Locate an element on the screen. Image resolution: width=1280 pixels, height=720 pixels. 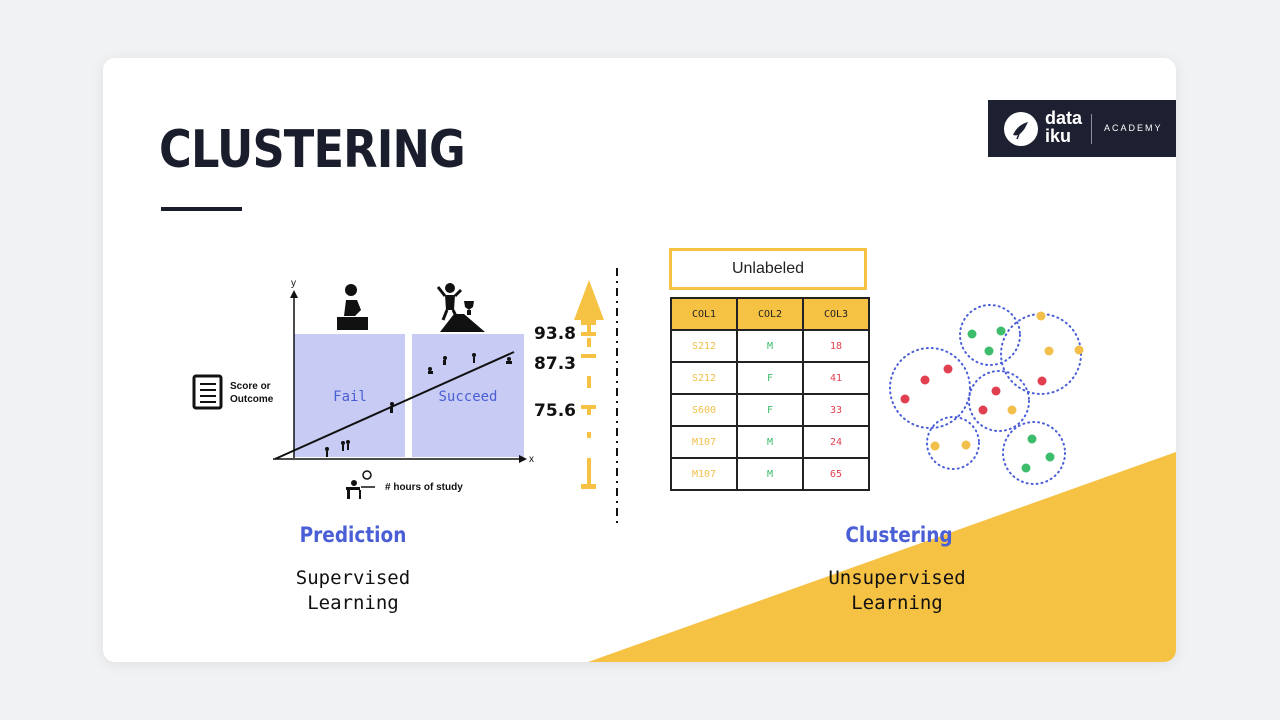
table-row: S212 F 41 is located at coordinates (770, 378).